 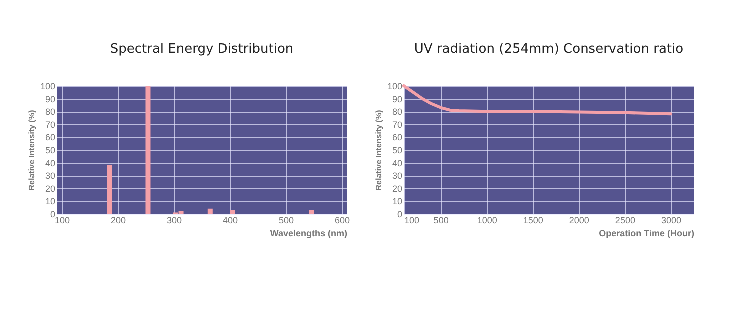 What do you see at coordinates (646, 233) in the screenshot?
I see `x-axis-title: Operation Time (Hour)` at bounding box center [646, 233].